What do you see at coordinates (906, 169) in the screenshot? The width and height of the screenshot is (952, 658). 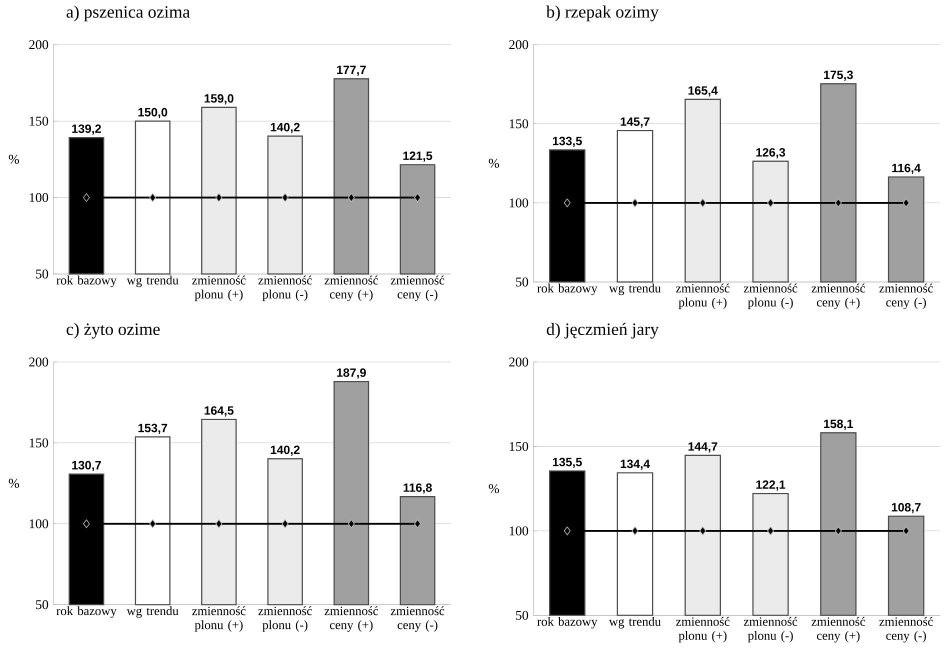 I see `data-label: 116,4` at bounding box center [906, 169].